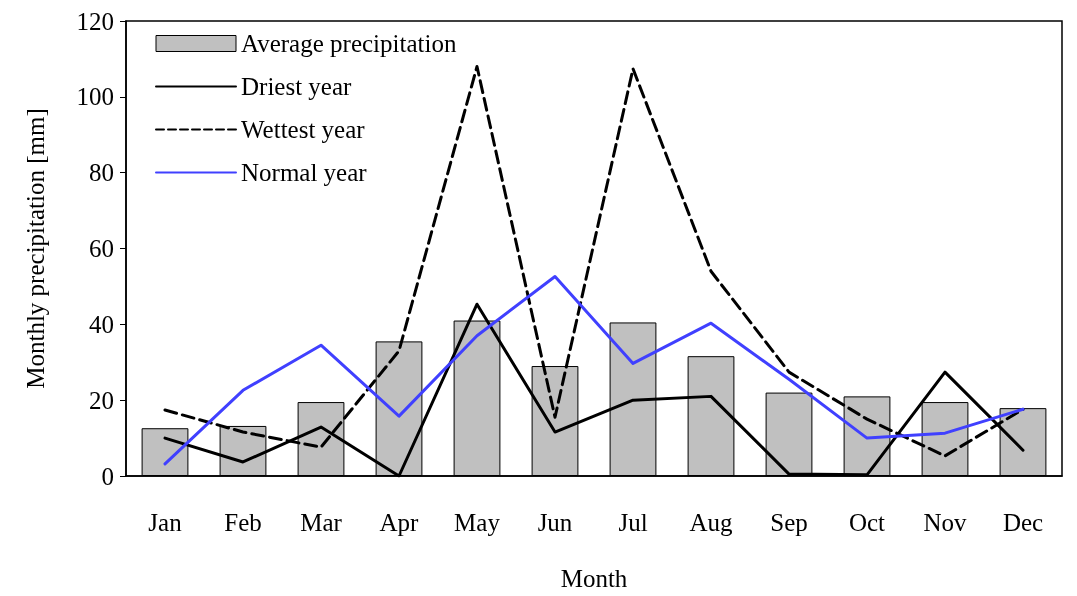 This screenshot has width=1077, height=596. I want to click on x-tick-label: May, so click(477, 522).